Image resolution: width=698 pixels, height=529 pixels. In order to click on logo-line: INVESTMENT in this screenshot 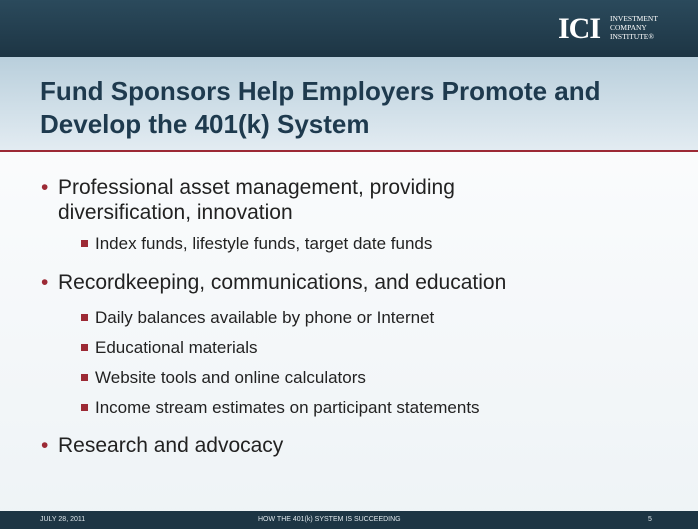, I will do `click(634, 18)`.